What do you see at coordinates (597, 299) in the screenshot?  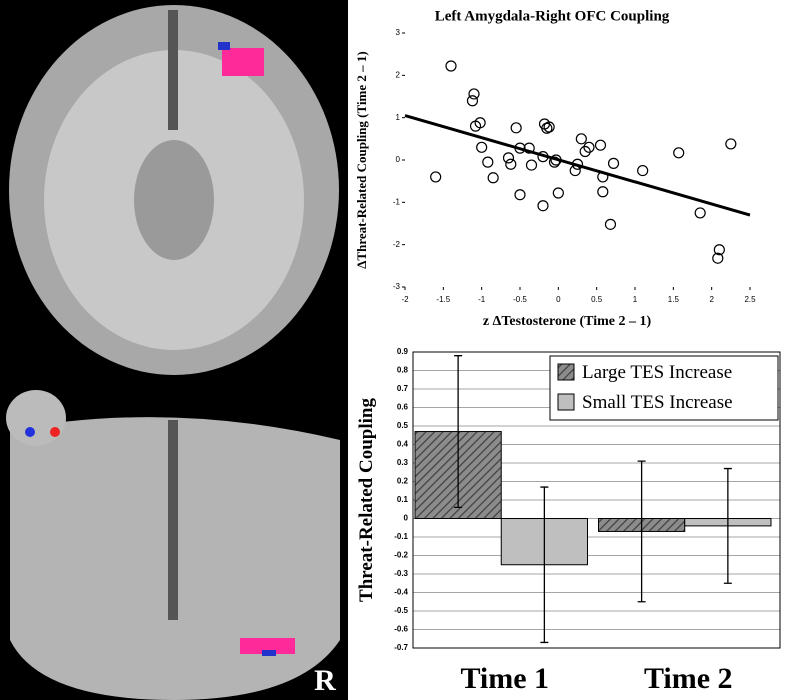 I see `x-tick-label: 0.5` at bounding box center [597, 299].